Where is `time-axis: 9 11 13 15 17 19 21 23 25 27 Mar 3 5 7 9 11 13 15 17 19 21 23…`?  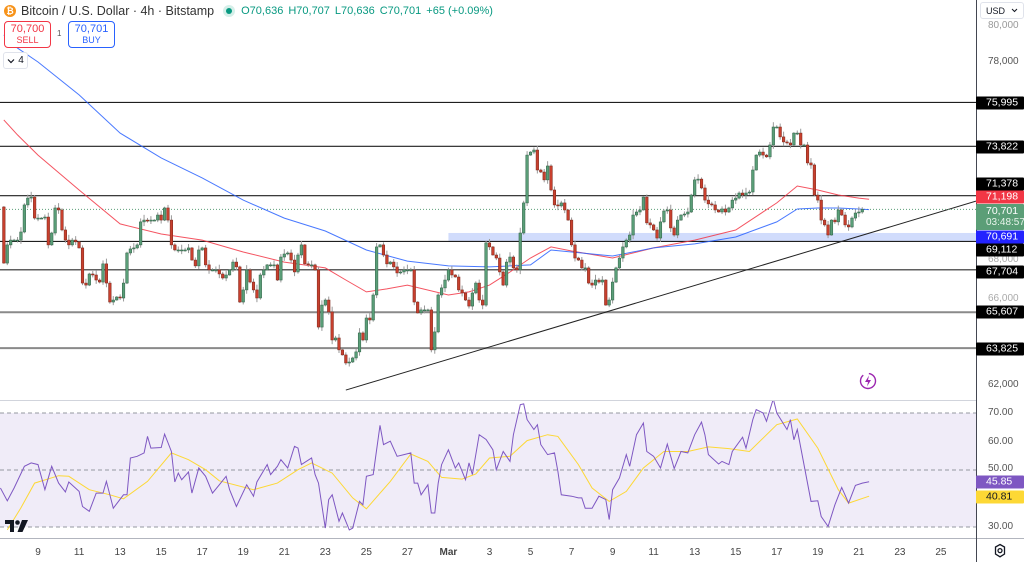
time-axis: 9 11 13 15 17 19 21 23 25 27 Mar 3 5 7 9 11 13 15 17 19 21 23… is located at coordinates (512, 550).